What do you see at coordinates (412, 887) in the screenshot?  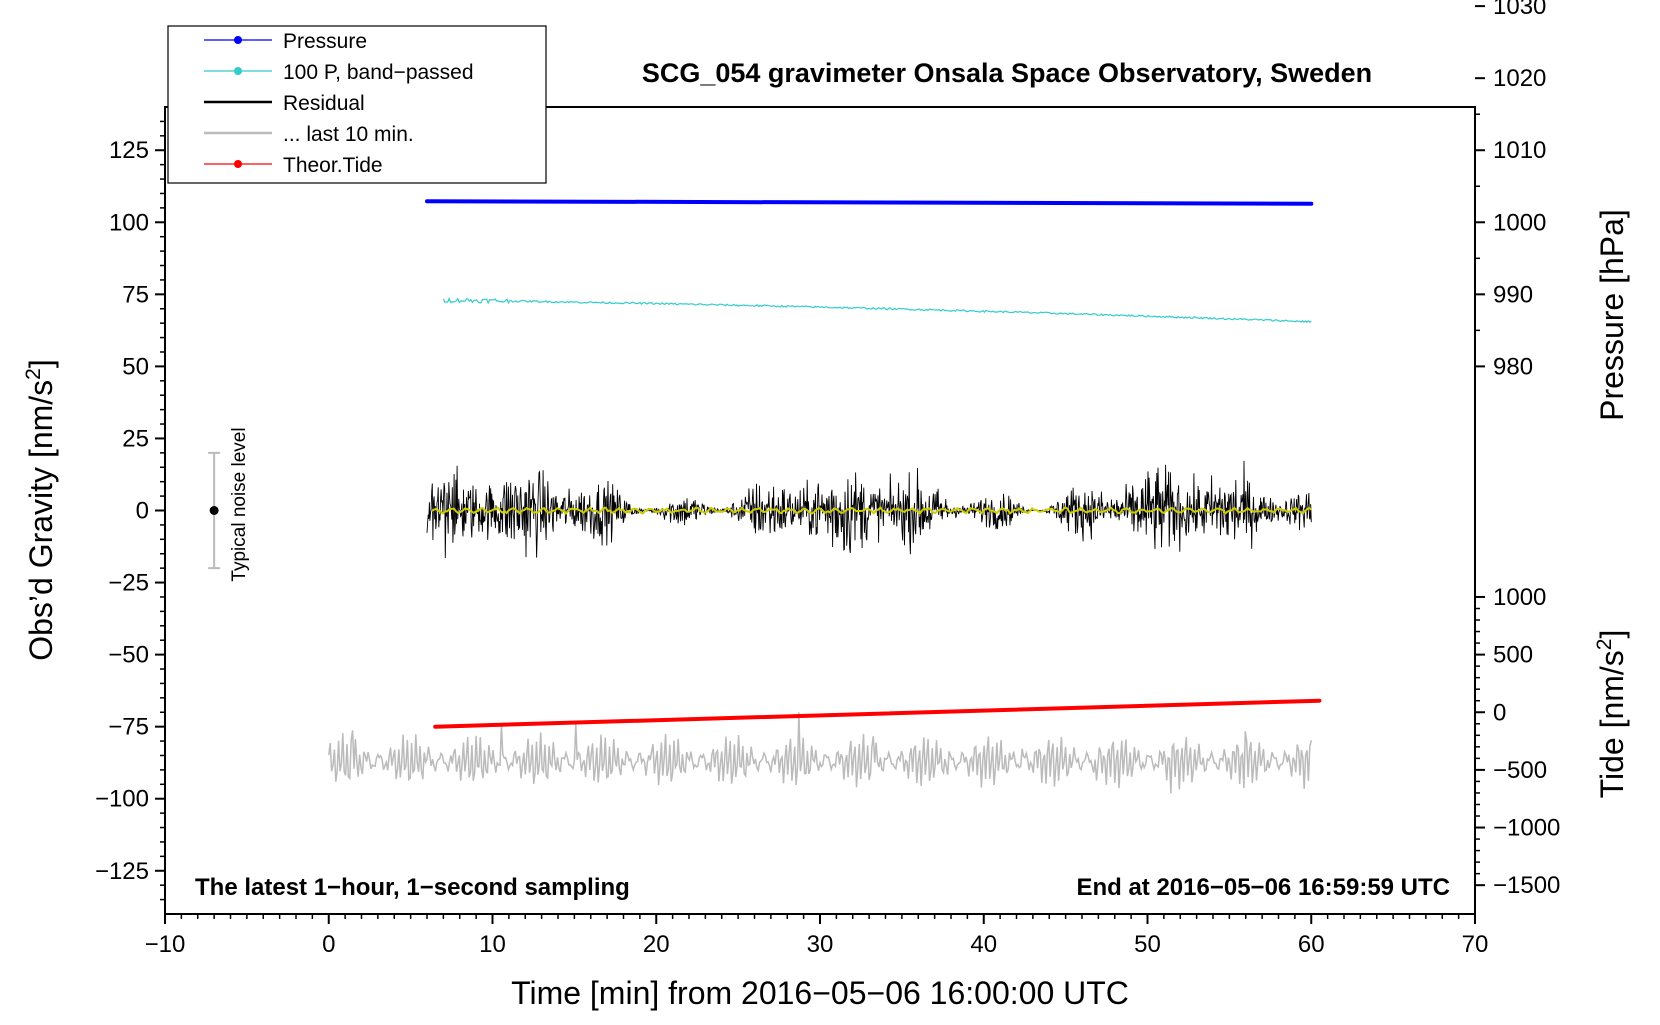 I see `sampling-note: The latest 1−hour, 1−second sampling` at bounding box center [412, 887].